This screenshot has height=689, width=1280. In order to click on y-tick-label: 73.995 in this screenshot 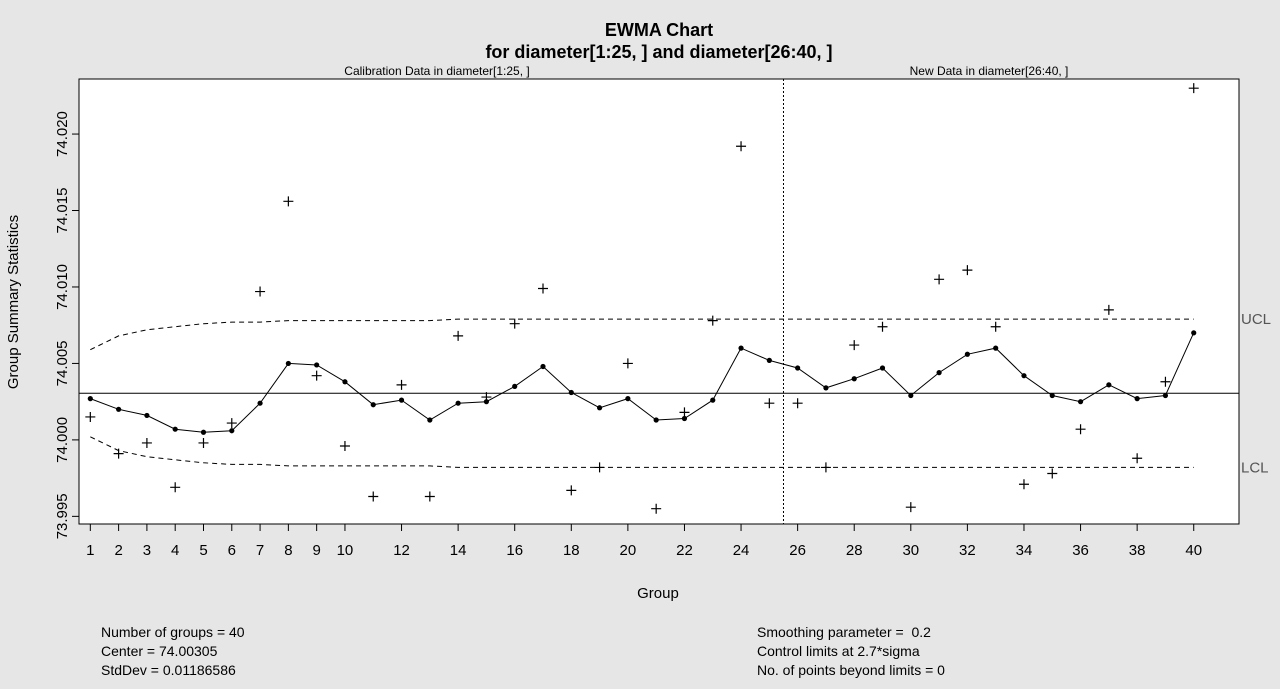, I will do `click(62, 516)`.